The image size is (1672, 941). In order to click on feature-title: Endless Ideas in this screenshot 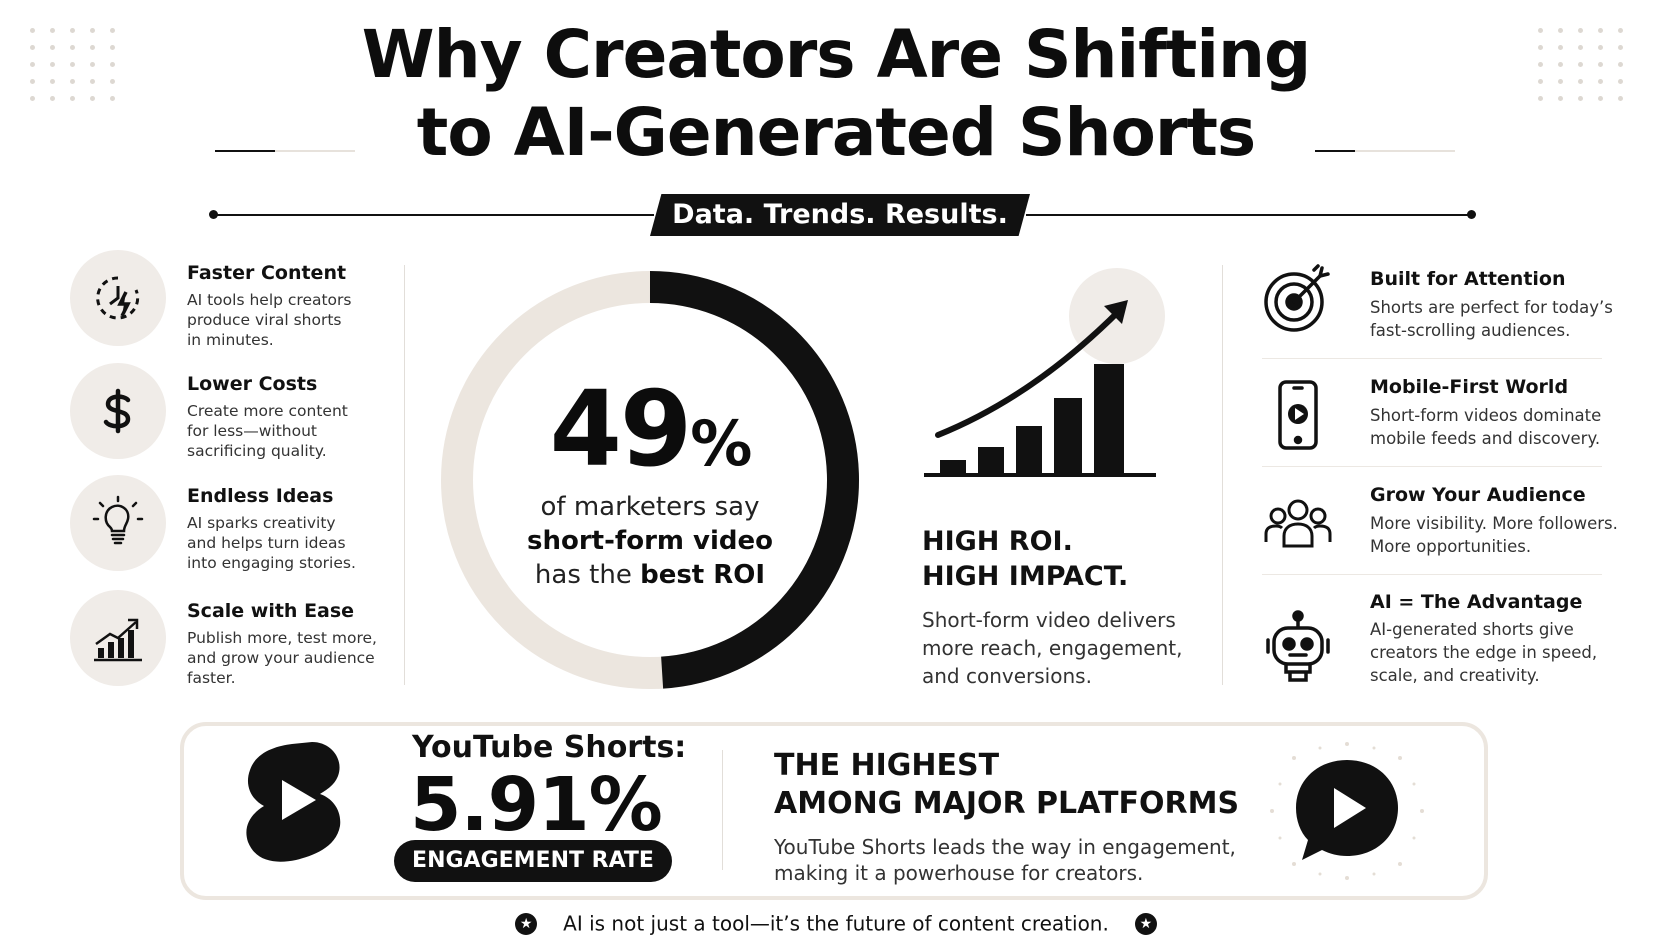, I will do `click(260, 496)`.